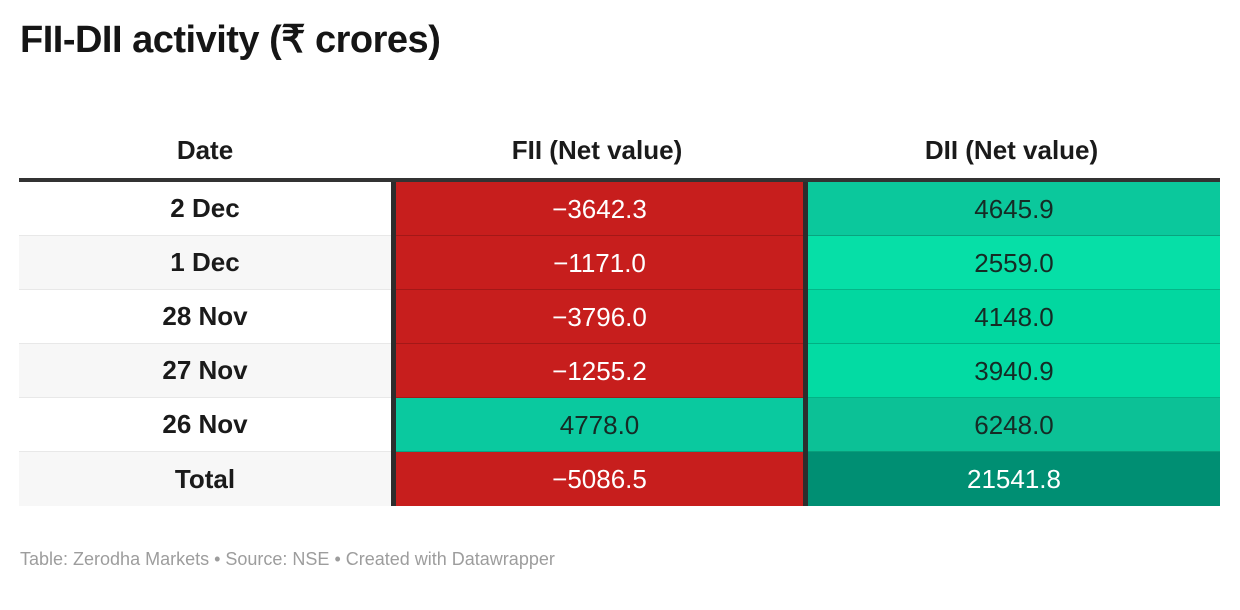 This screenshot has width=1240, height=610. What do you see at coordinates (205, 317) in the screenshot?
I see `date-cell: 28 Nov` at bounding box center [205, 317].